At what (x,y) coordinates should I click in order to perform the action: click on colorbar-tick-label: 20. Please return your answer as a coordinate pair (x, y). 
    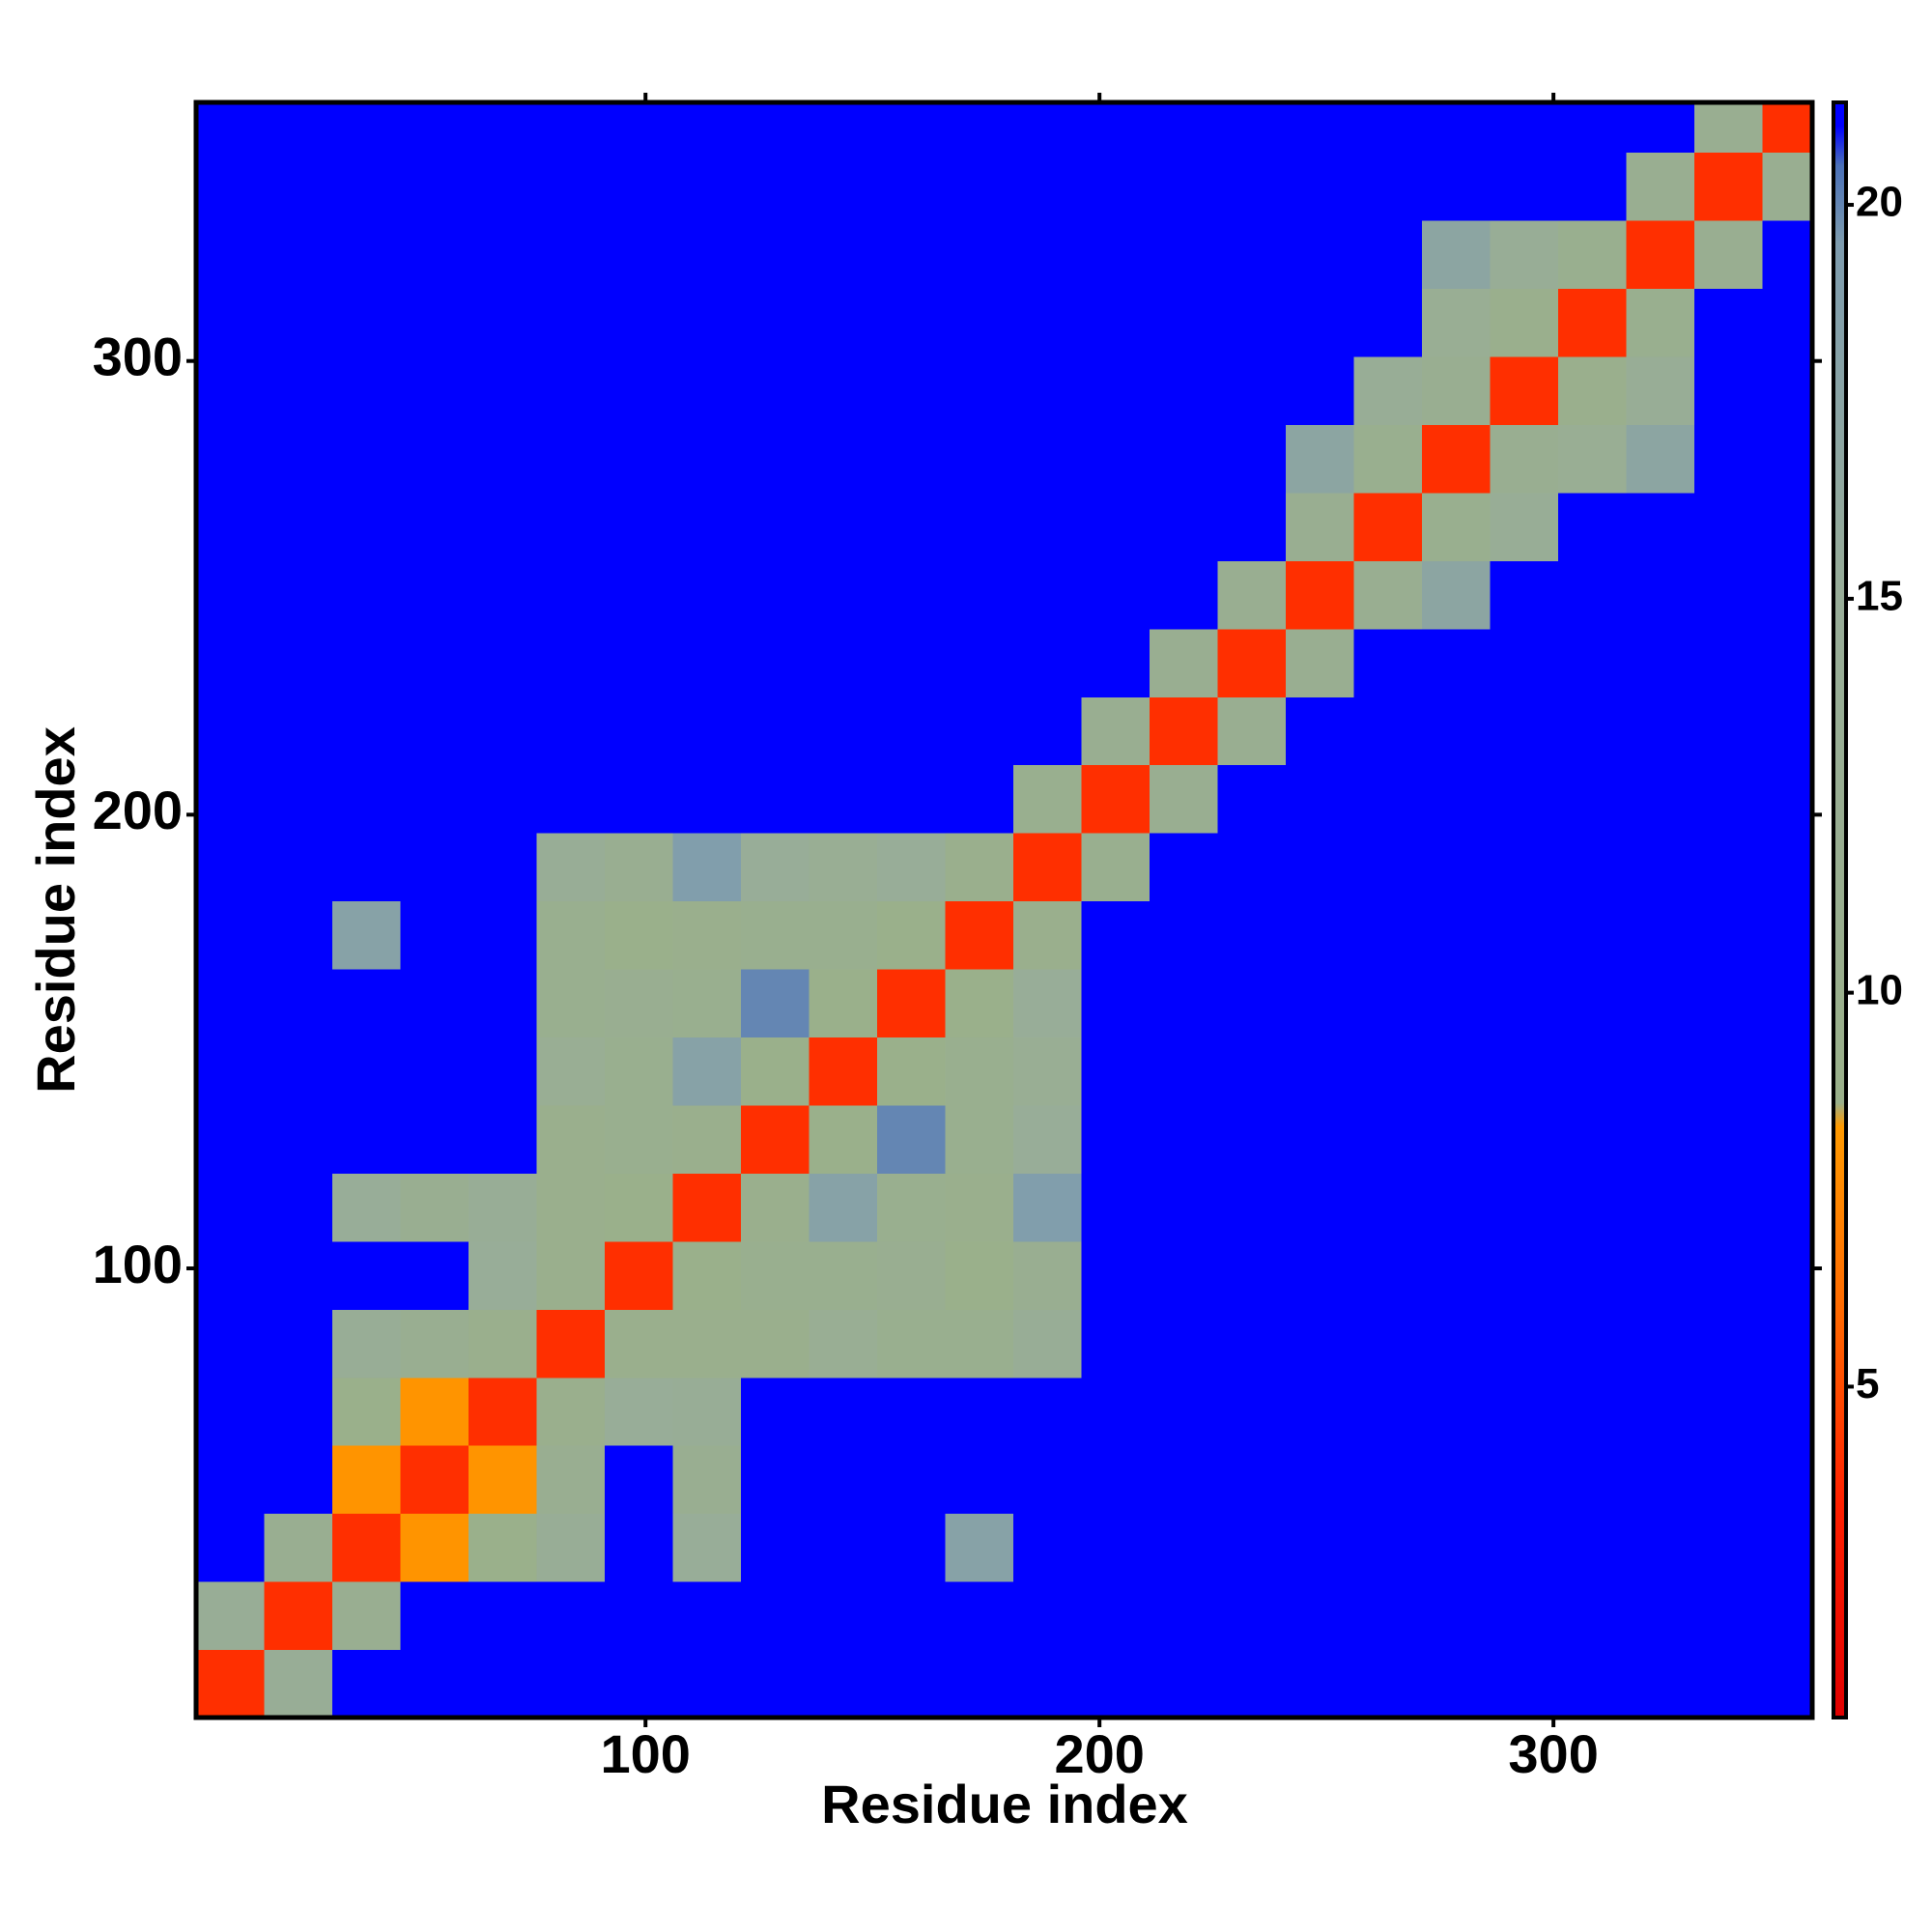
    Looking at the image, I should click on (1879, 202).